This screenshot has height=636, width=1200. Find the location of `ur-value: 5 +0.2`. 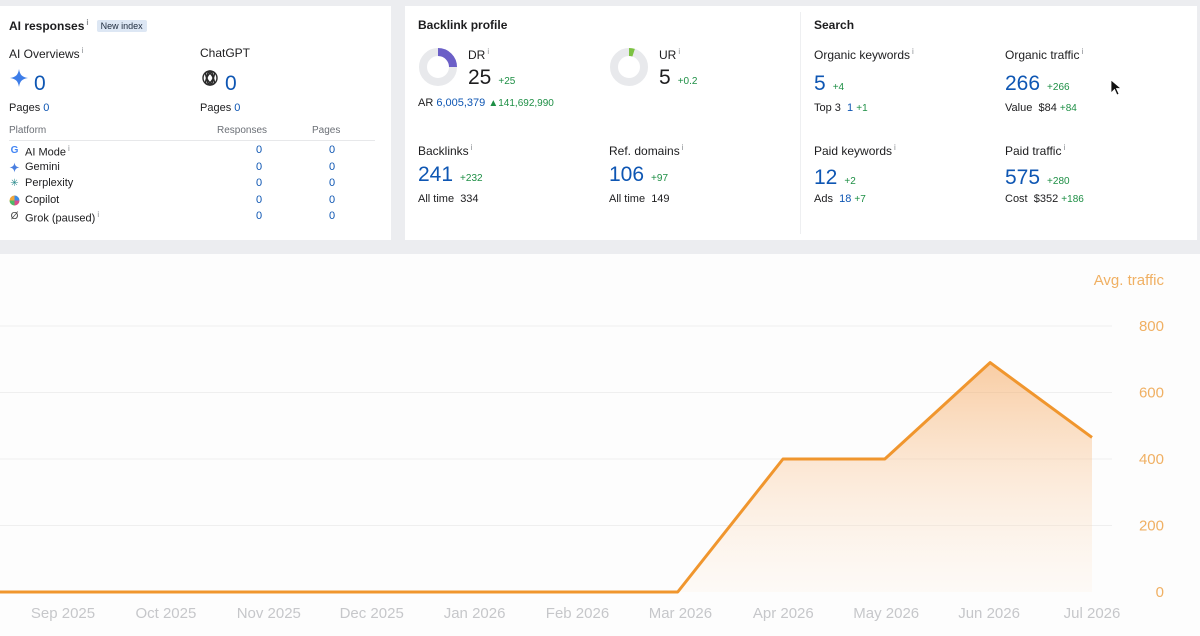

ur-value: 5 +0.2 is located at coordinates (678, 77).